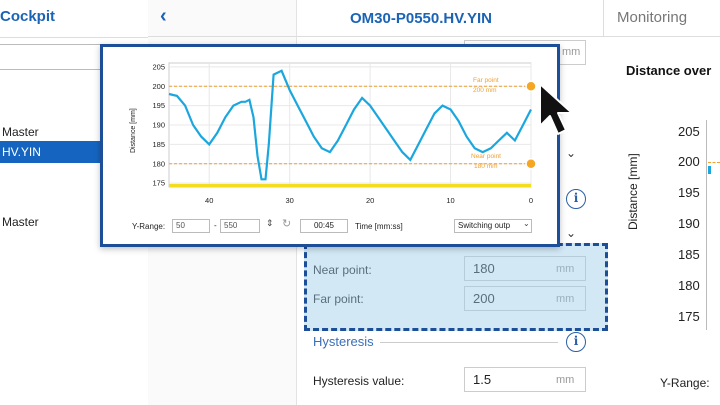 This screenshot has height=405, width=720. I want to click on nav-item-master: Master, so click(20, 132).